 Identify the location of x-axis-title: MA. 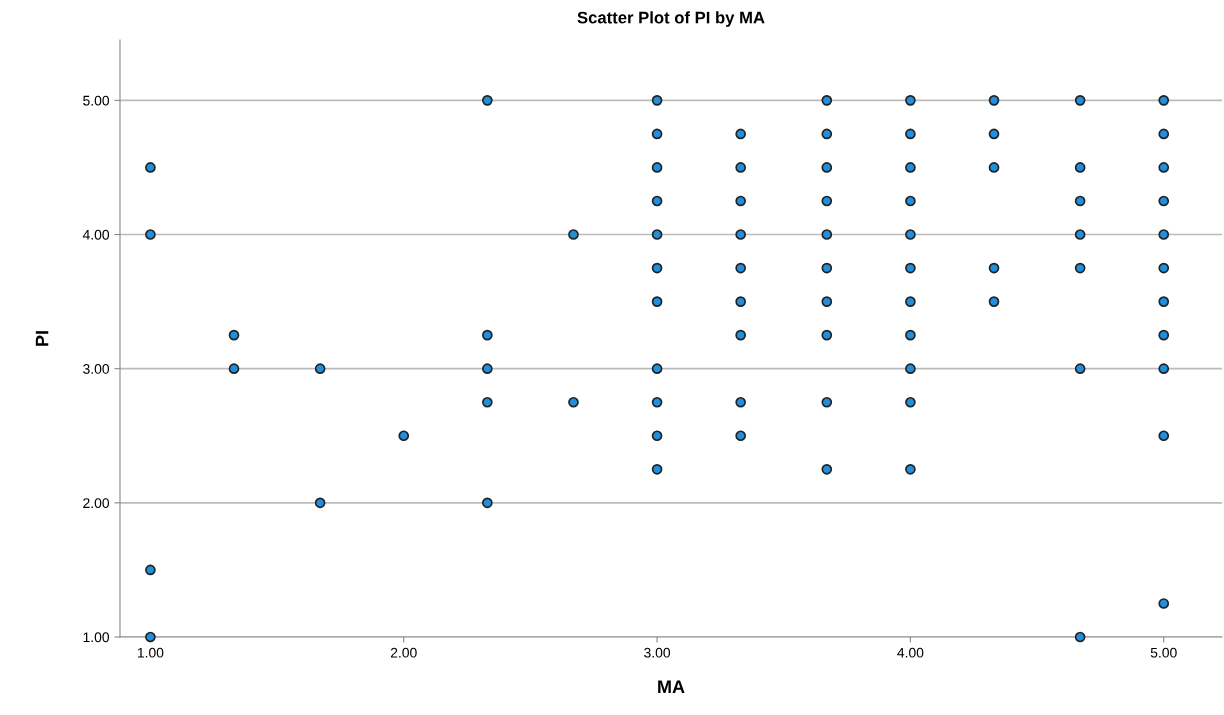
(671, 686).